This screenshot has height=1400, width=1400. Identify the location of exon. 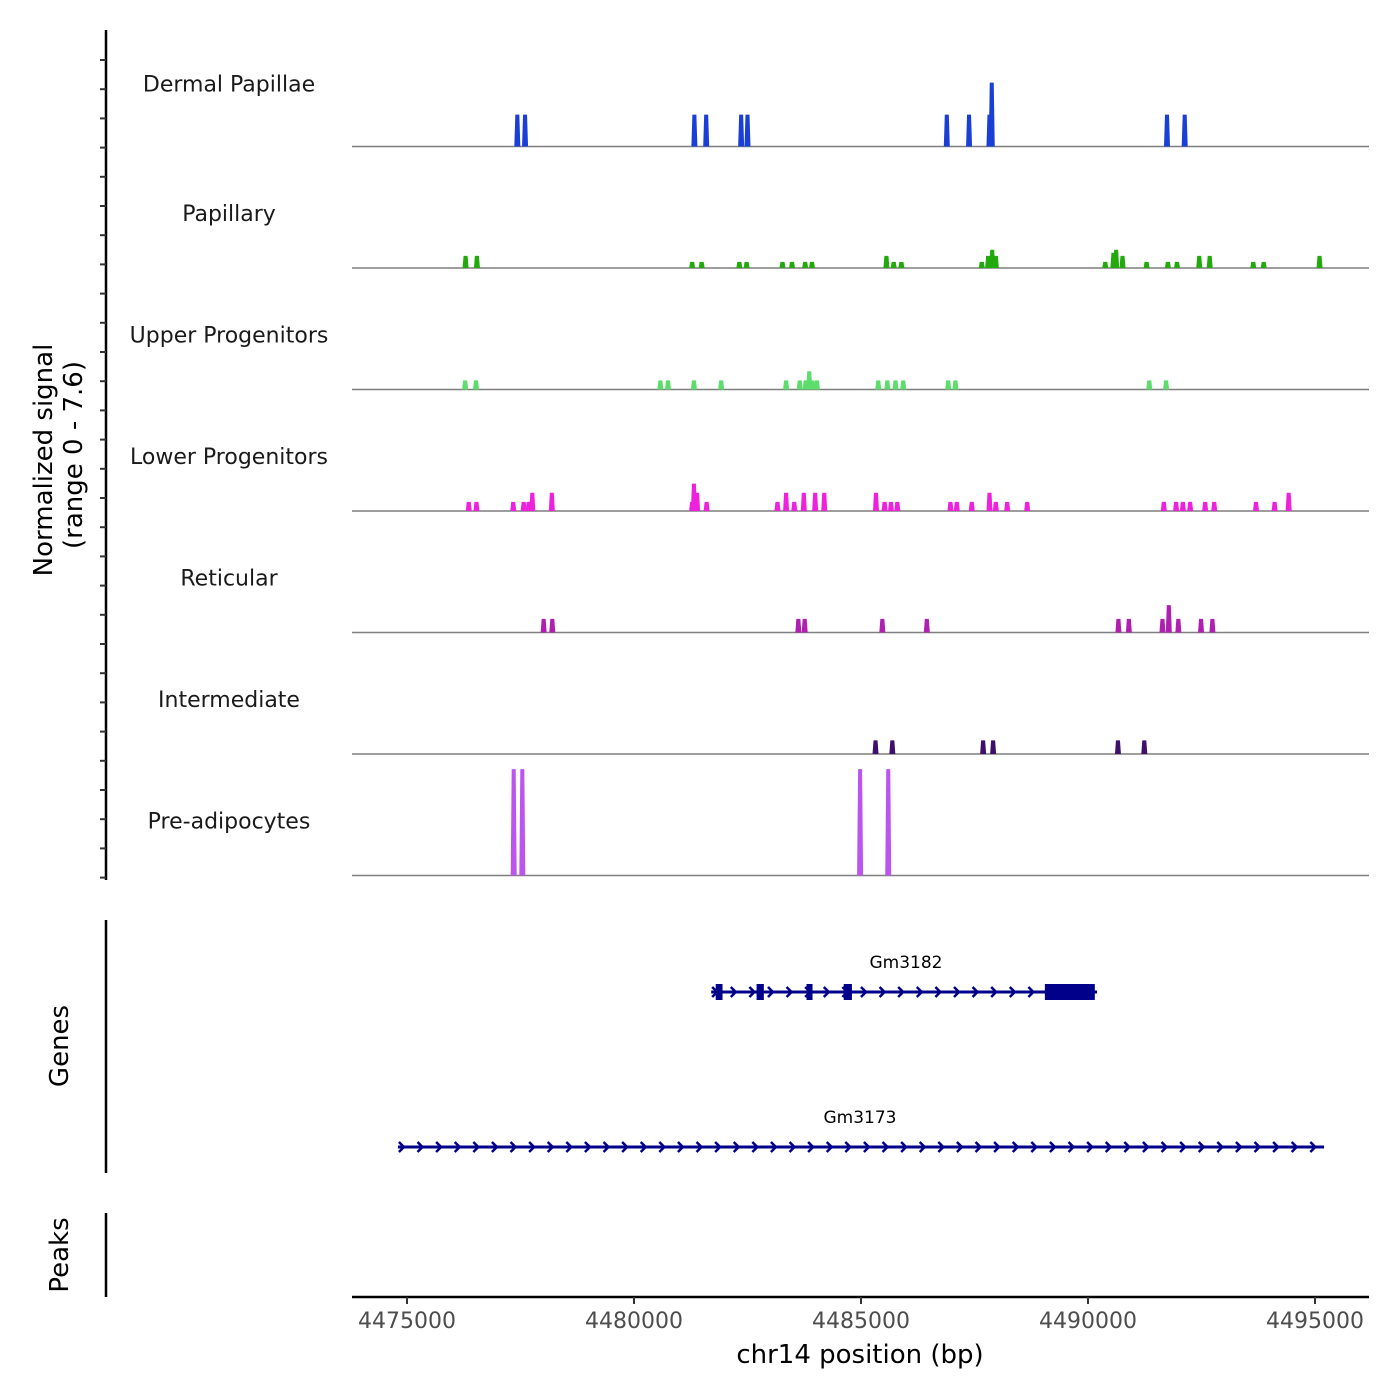
(847, 992).